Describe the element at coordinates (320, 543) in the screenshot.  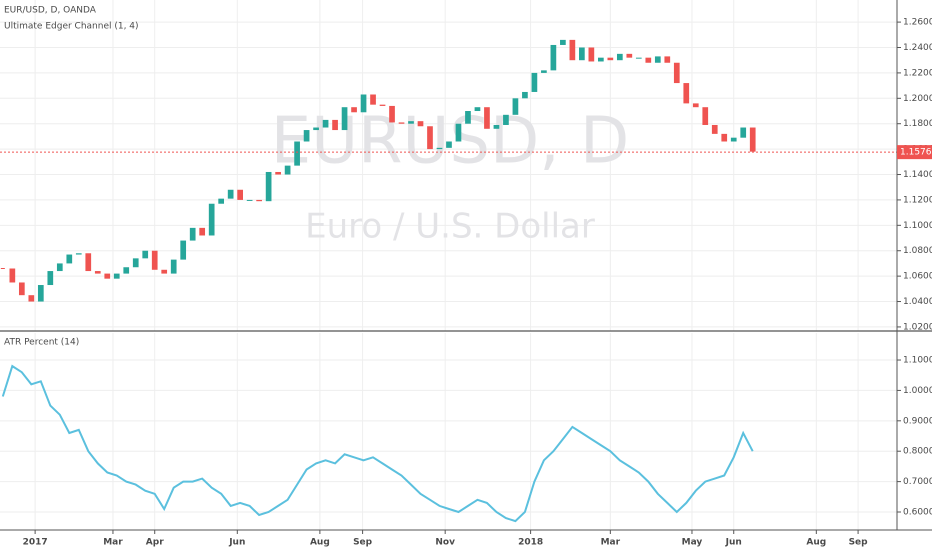
I see `x-tick-label: Aug` at that location.